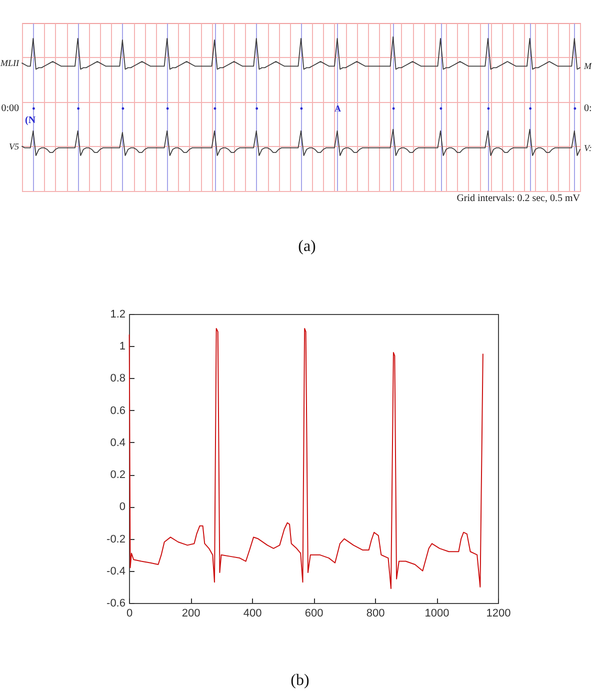 The height and width of the screenshot is (699, 597). What do you see at coordinates (252, 614) in the screenshot?
I see `x-tick-label: 400` at bounding box center [252, 614].